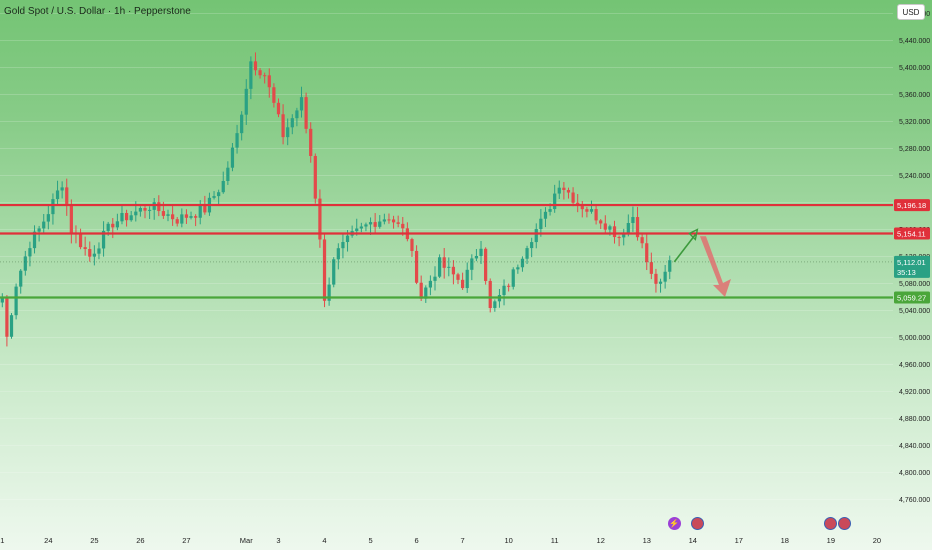 The image size is (932, 550). Describe the element at coordinates (911, 12) in the screenshot. I see `currency-button: USD` at that location.